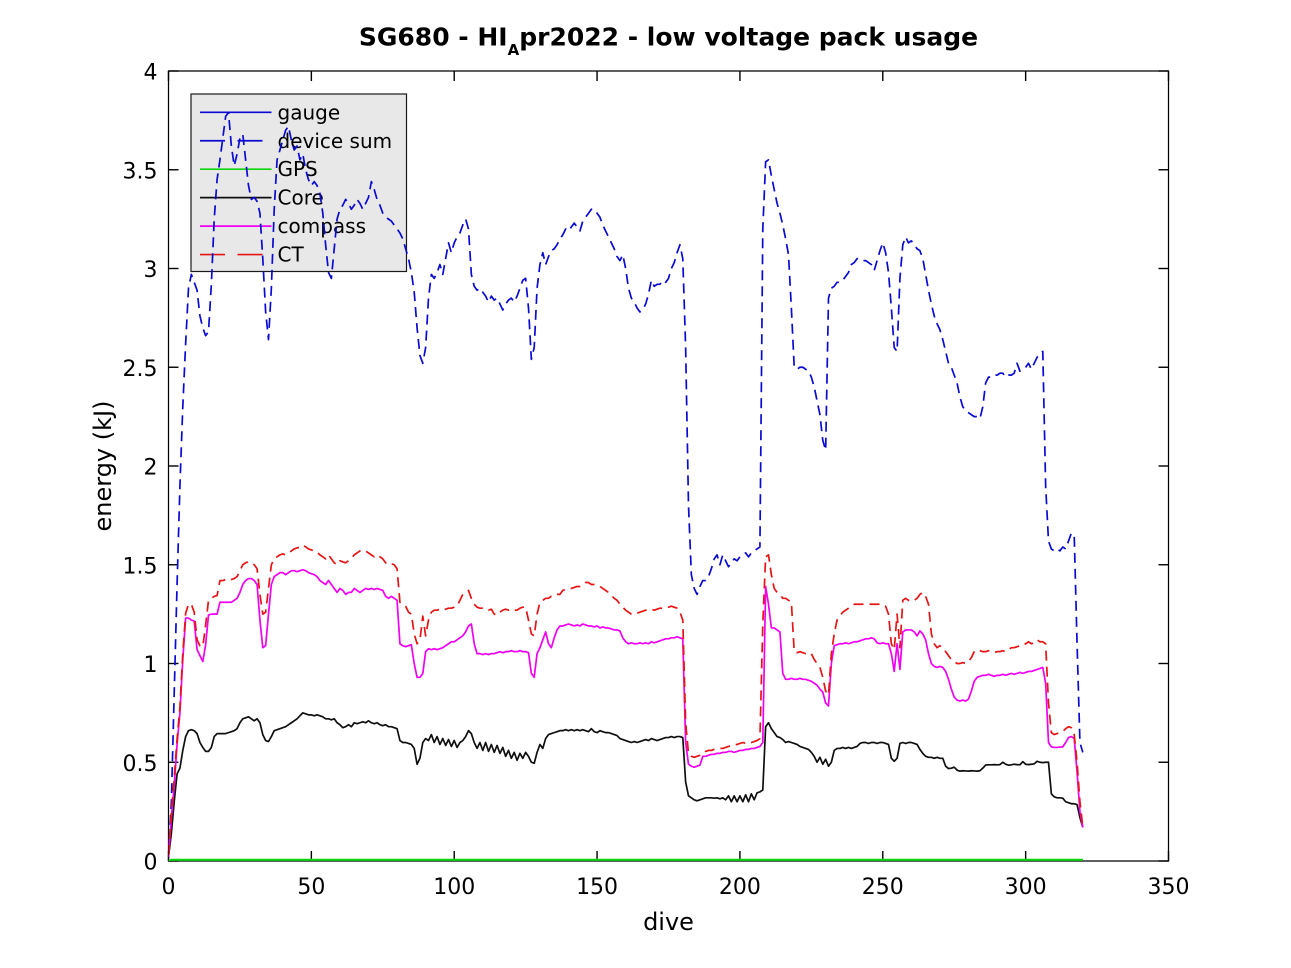 The height and width of the screenshot is (968, 1291). Describe the element at coordinates (298, 169) in the screenshot. I see `legend-label: GPS` at that location.